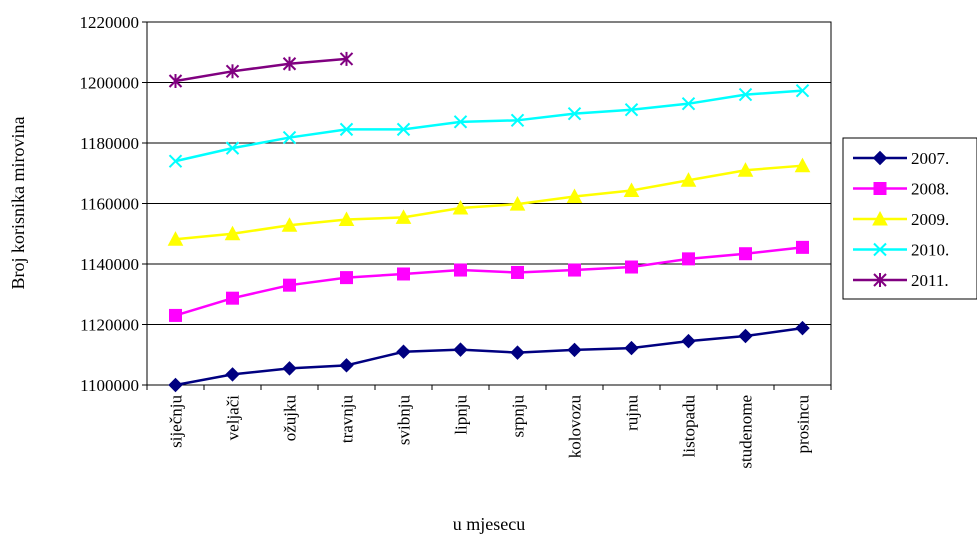 This screenshot has height=553, width=977. What do you see at coordinates (109, 204) in the screenshot?
I see `y-tick-label: 1160000` at bounding box center [109, 204].